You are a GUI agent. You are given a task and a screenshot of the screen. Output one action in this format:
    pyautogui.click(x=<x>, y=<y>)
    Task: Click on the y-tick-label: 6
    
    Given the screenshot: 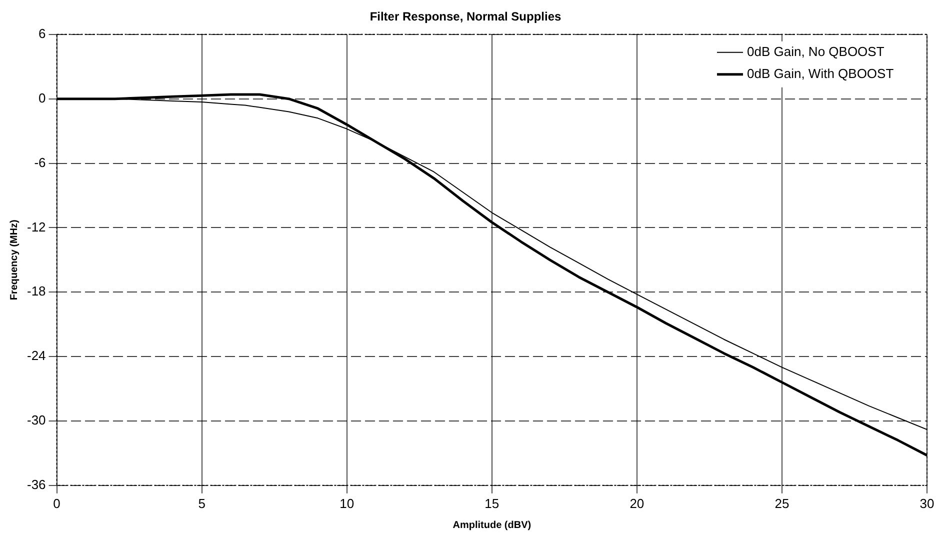 What is the action you would take?
    pyautogui.click(x=42, y=33)
    